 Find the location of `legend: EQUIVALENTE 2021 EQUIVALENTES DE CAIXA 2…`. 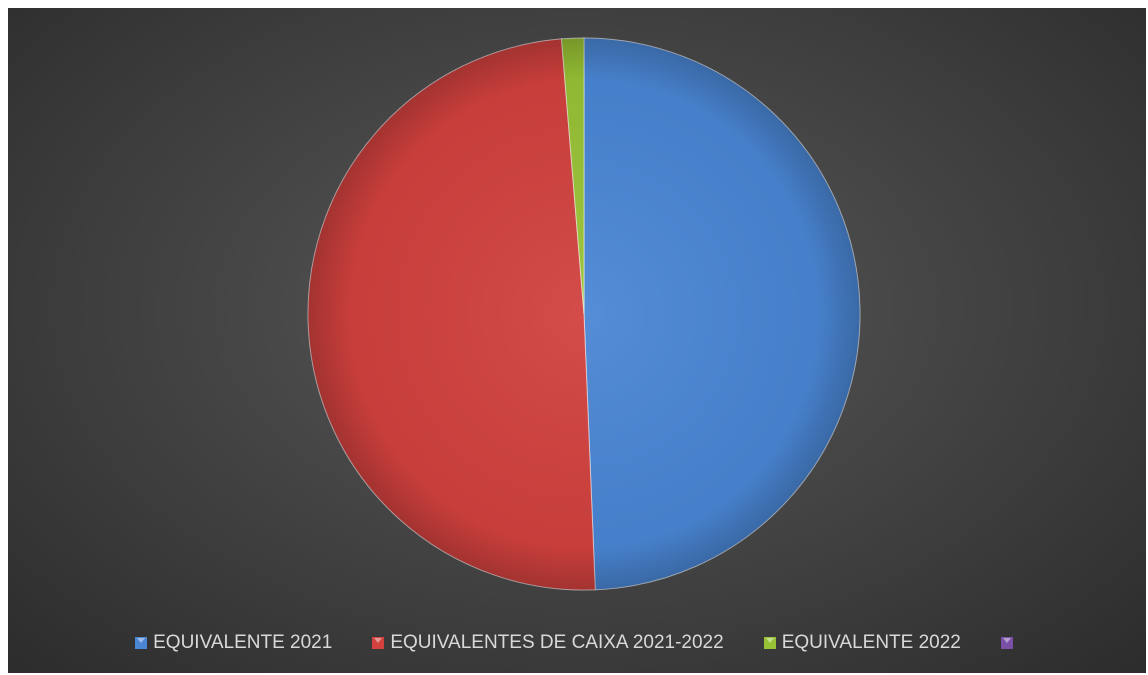

legend: EQUIVALENTE 2021 EQUIVALENTES DE CAIXA 2… is located at coordinates (577, 643).